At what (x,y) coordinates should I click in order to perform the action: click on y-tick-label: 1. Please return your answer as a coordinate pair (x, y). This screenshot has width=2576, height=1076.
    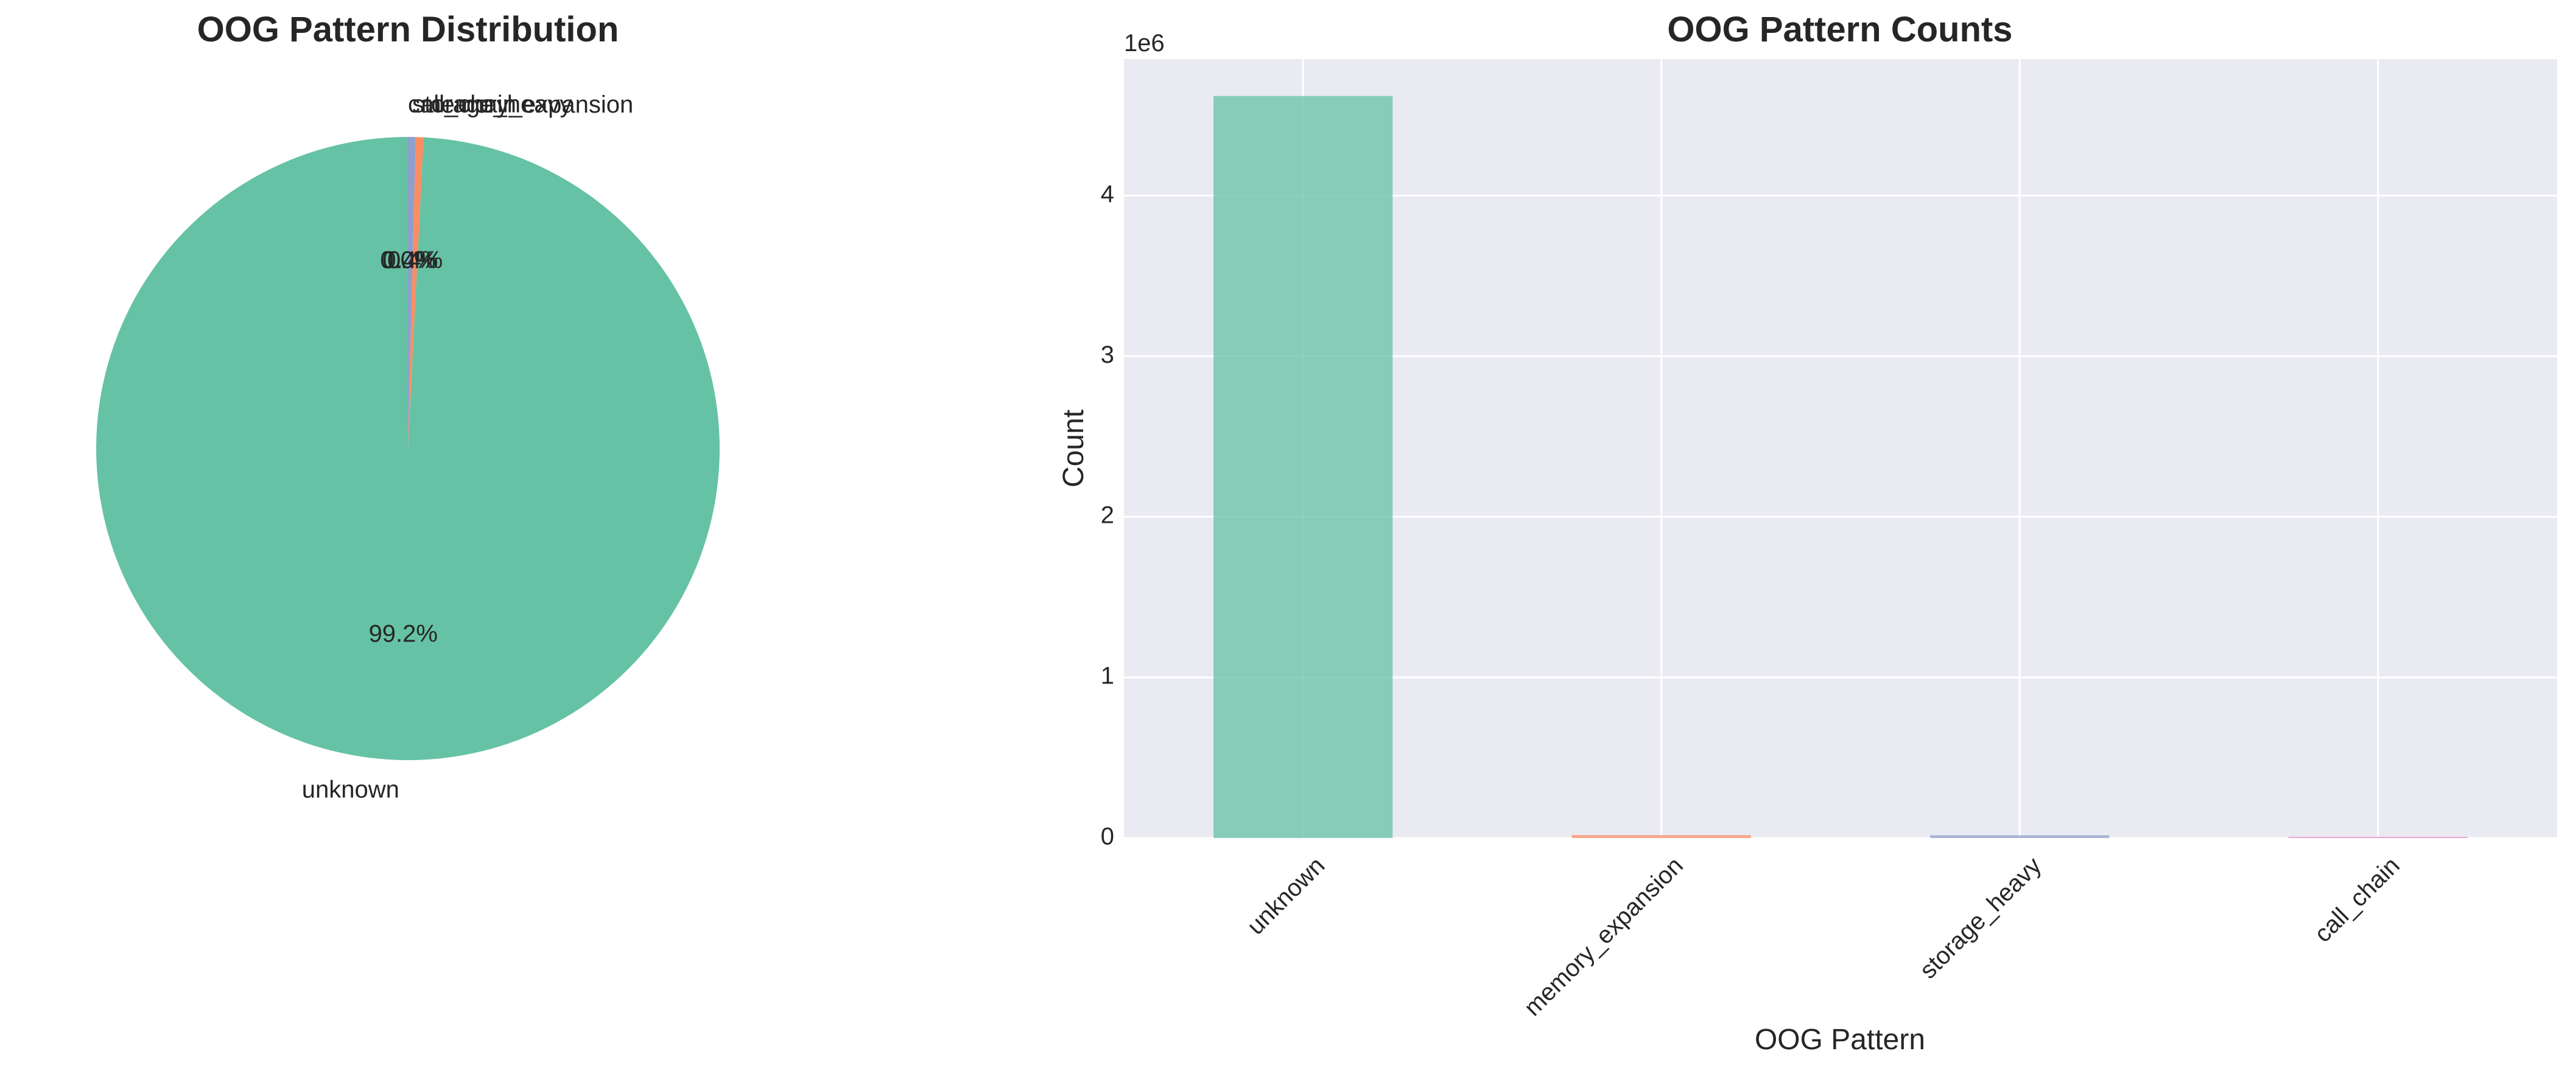
    Looking at the image, I should click on (1107, 676).